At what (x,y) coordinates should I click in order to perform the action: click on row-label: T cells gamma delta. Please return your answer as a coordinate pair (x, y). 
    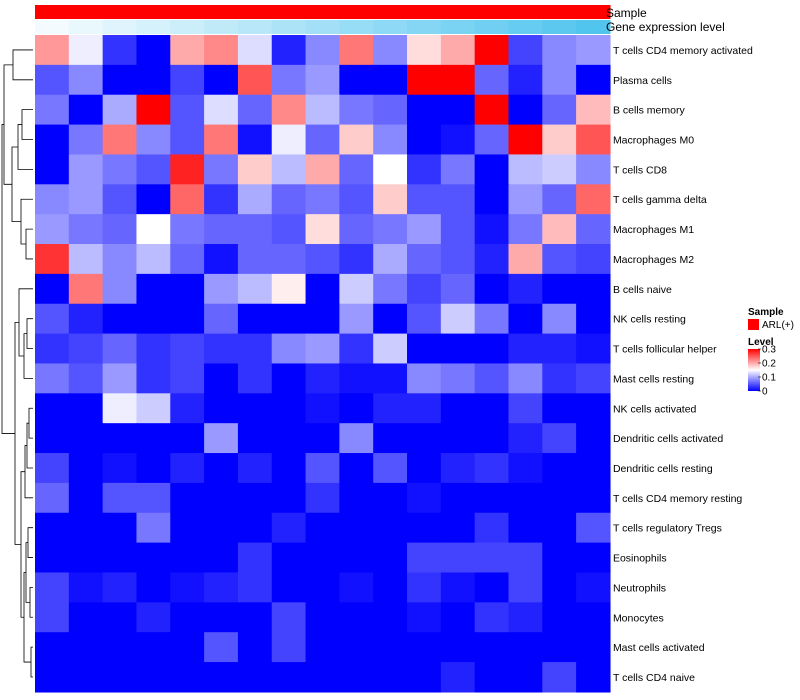
    Looking at the image, I should click on (660, 200).